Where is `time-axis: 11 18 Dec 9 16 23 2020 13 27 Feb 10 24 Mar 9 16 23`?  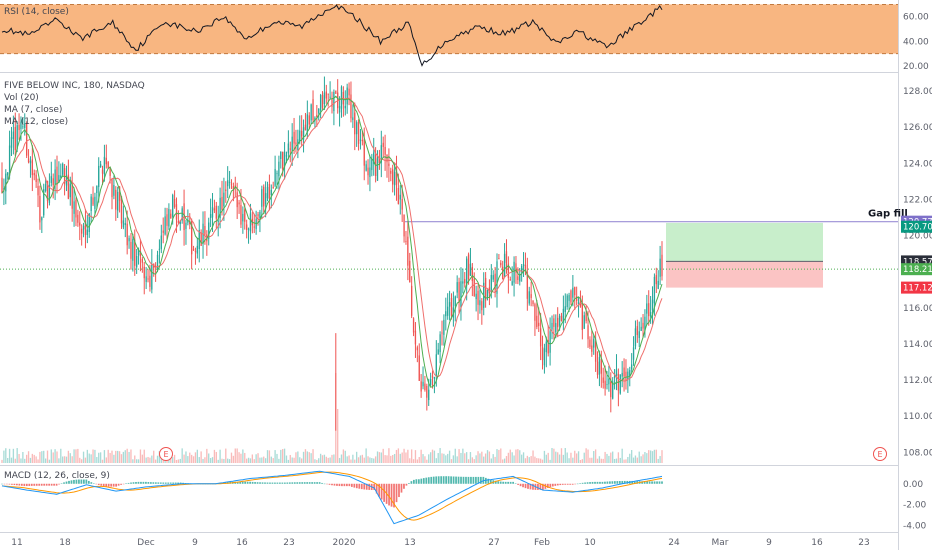 time-axis: 11 18 Dec 9 16 23 2020 13 27 Feb 10 24 Mar 9 16 23 is located at coordinates (440, 543).